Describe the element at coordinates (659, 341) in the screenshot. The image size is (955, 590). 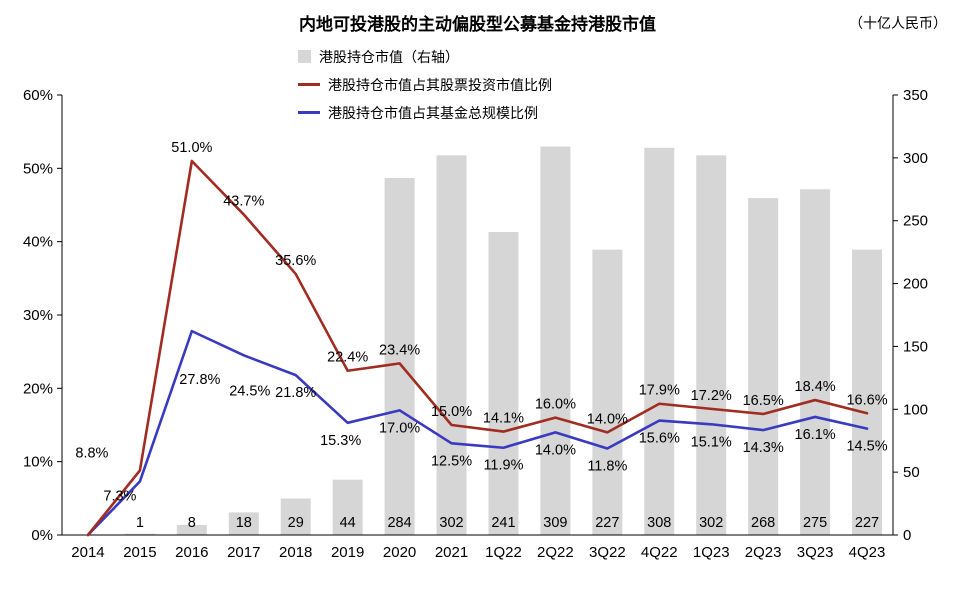
I see `bar-4Q22` at that location.